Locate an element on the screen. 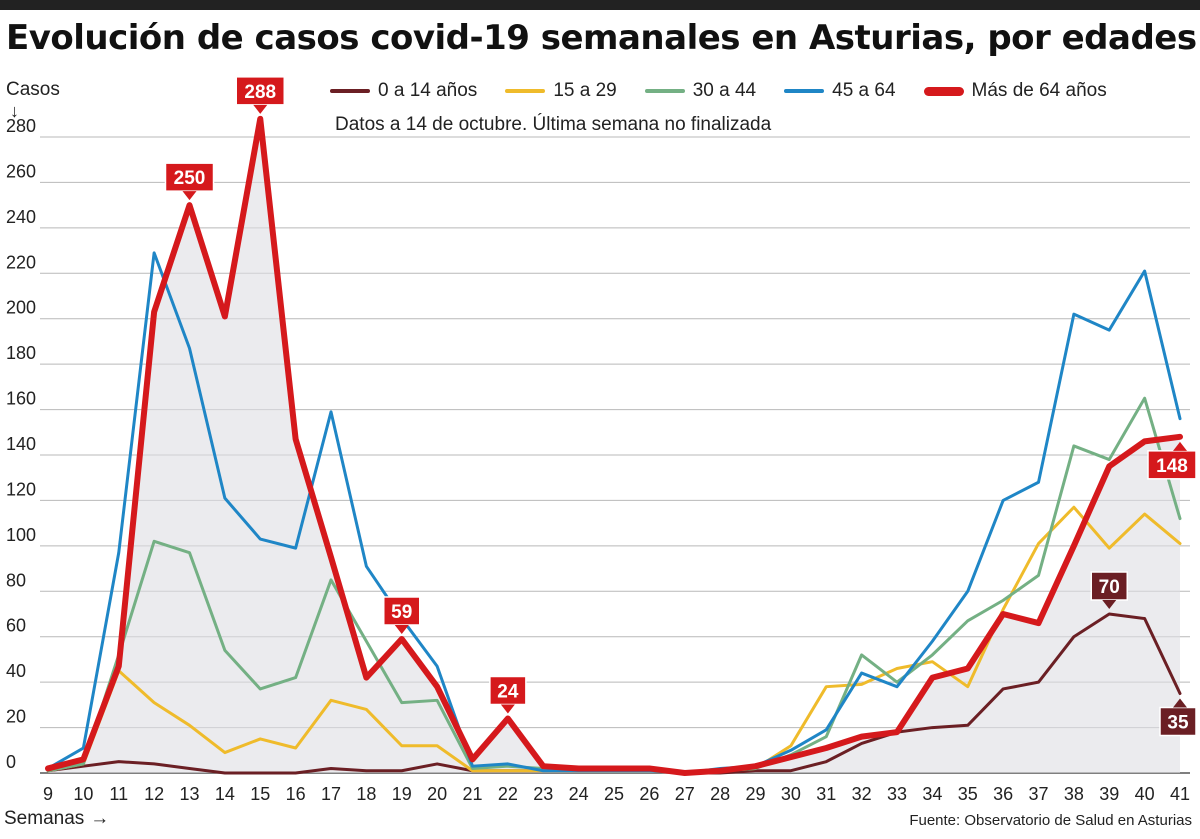  x-axis-label-text: Semanas is located at coordinates (44, 818).